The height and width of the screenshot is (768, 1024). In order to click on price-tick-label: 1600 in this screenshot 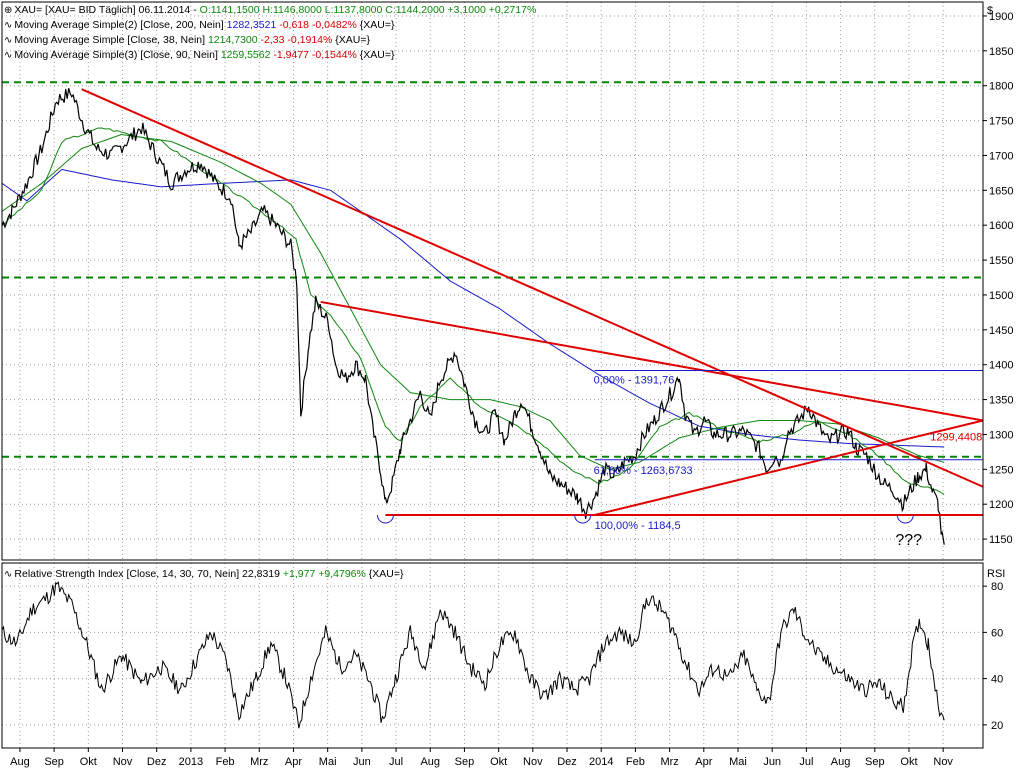, I will do `click(1001, 226)`.